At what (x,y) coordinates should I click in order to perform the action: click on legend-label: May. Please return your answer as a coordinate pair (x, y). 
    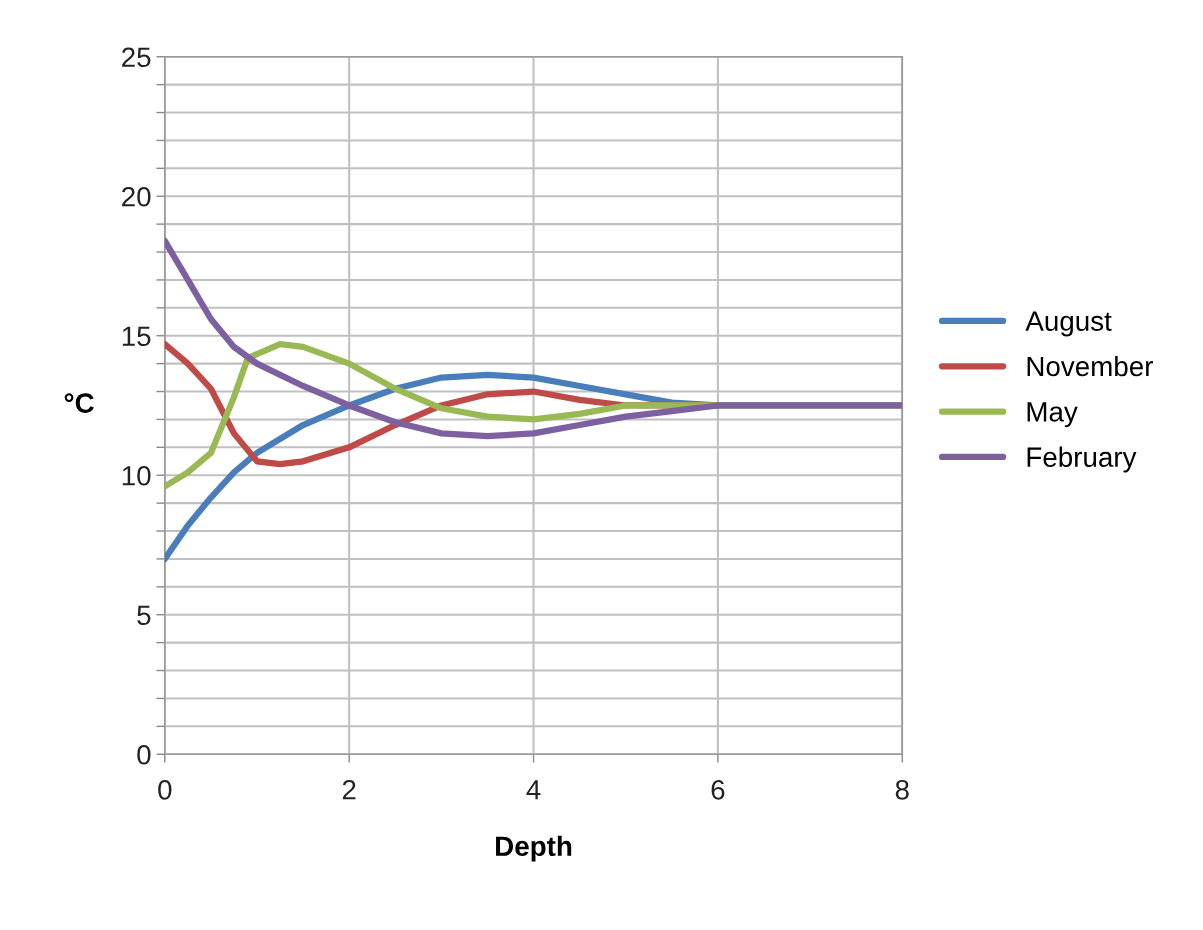
    Looking at the image, I should click on (1052, 415).